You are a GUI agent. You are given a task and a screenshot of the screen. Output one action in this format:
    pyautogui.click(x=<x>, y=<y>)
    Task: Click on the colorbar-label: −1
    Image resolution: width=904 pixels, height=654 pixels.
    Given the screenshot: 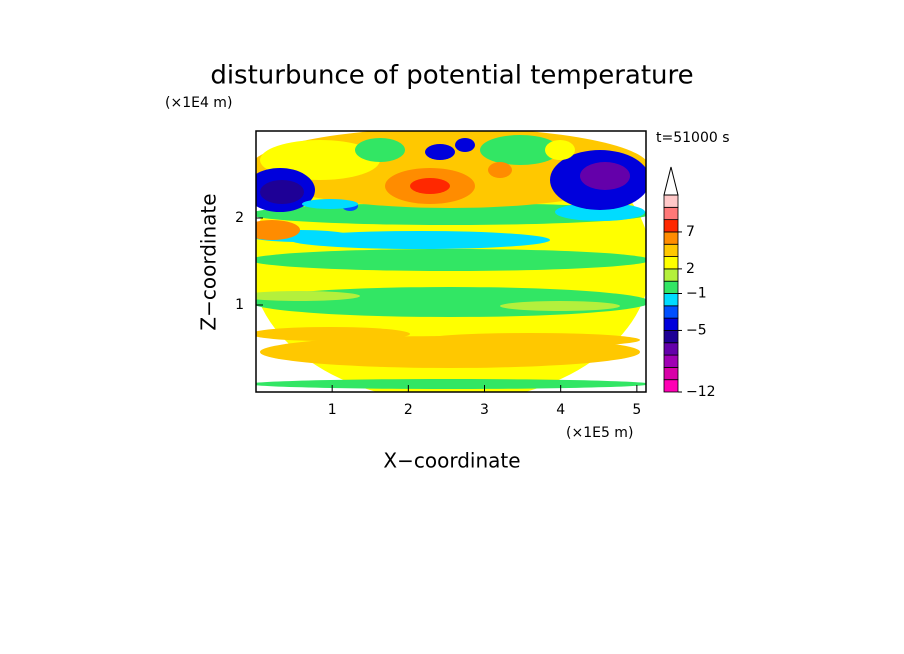 What is the action you would take?
    pyautogui.click(x=696, y=294)
    